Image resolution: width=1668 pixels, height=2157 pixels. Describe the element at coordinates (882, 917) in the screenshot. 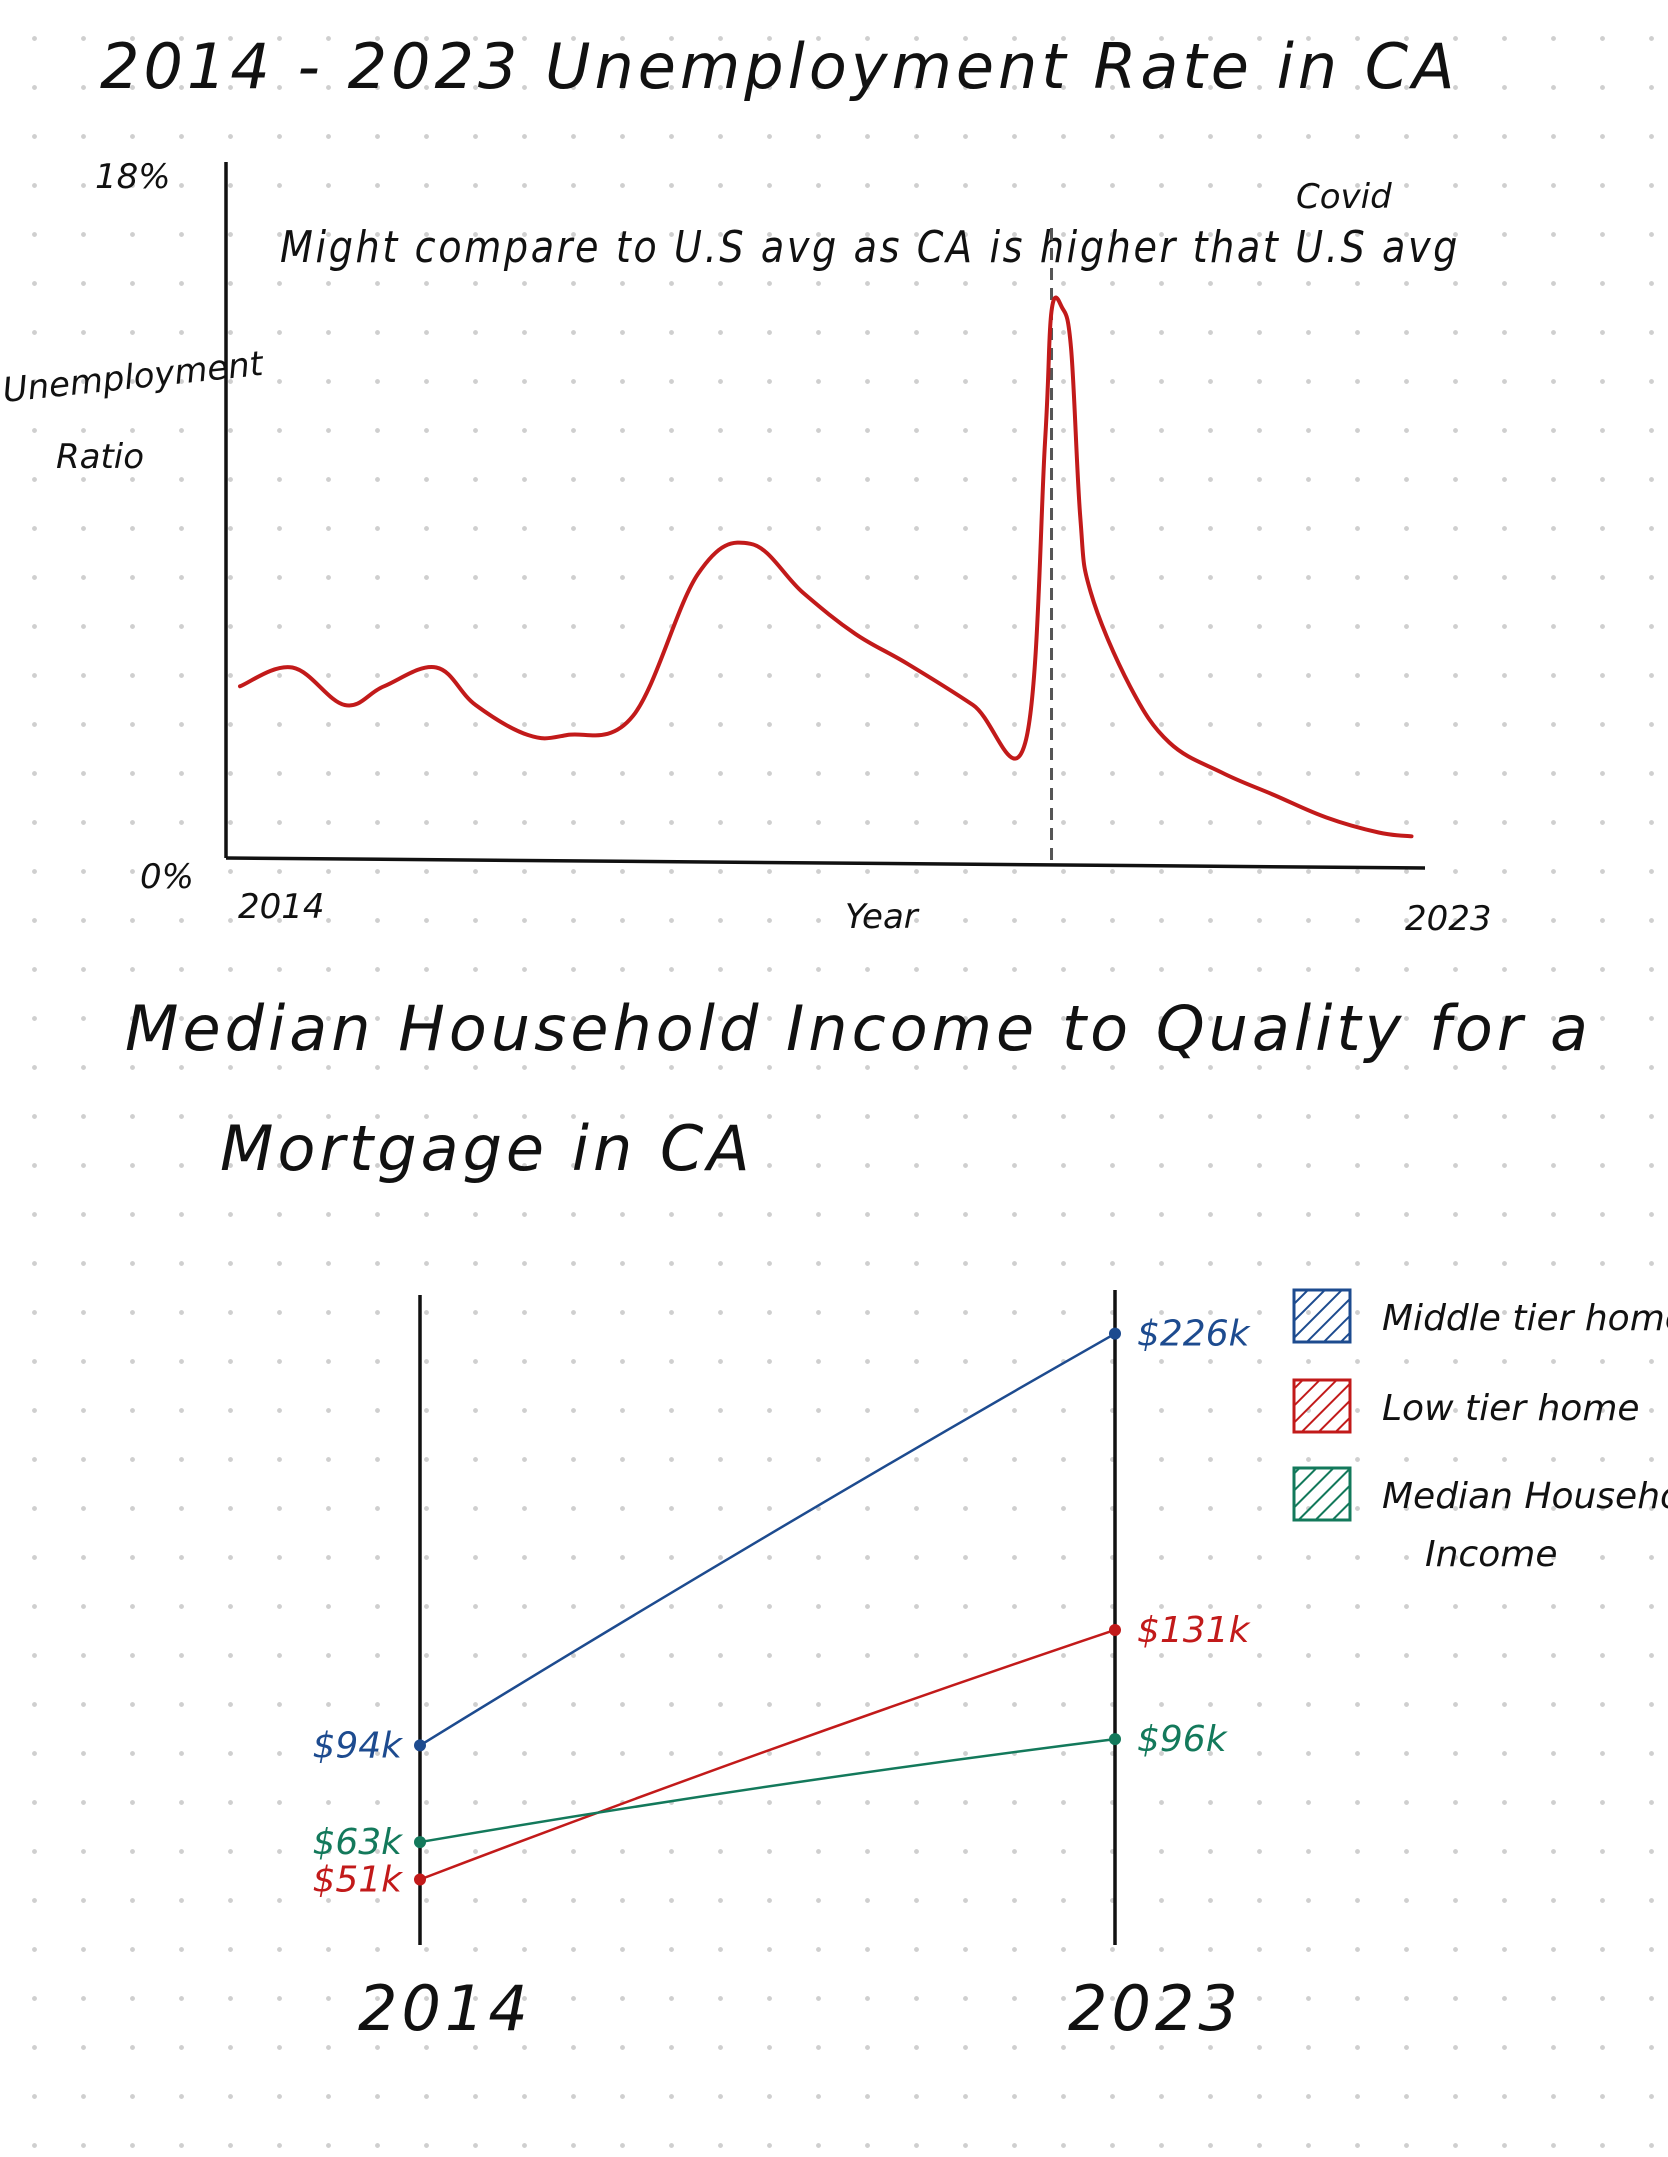

I see `x-axis-label: Year` at that location.